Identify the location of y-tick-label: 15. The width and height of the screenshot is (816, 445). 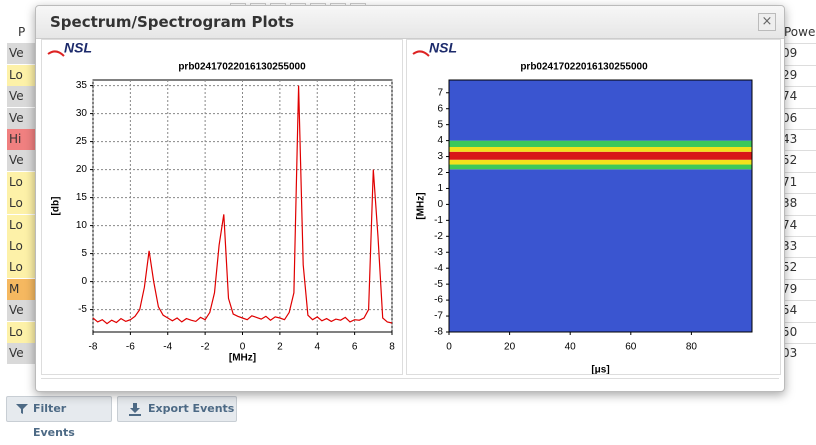
(82, 197).